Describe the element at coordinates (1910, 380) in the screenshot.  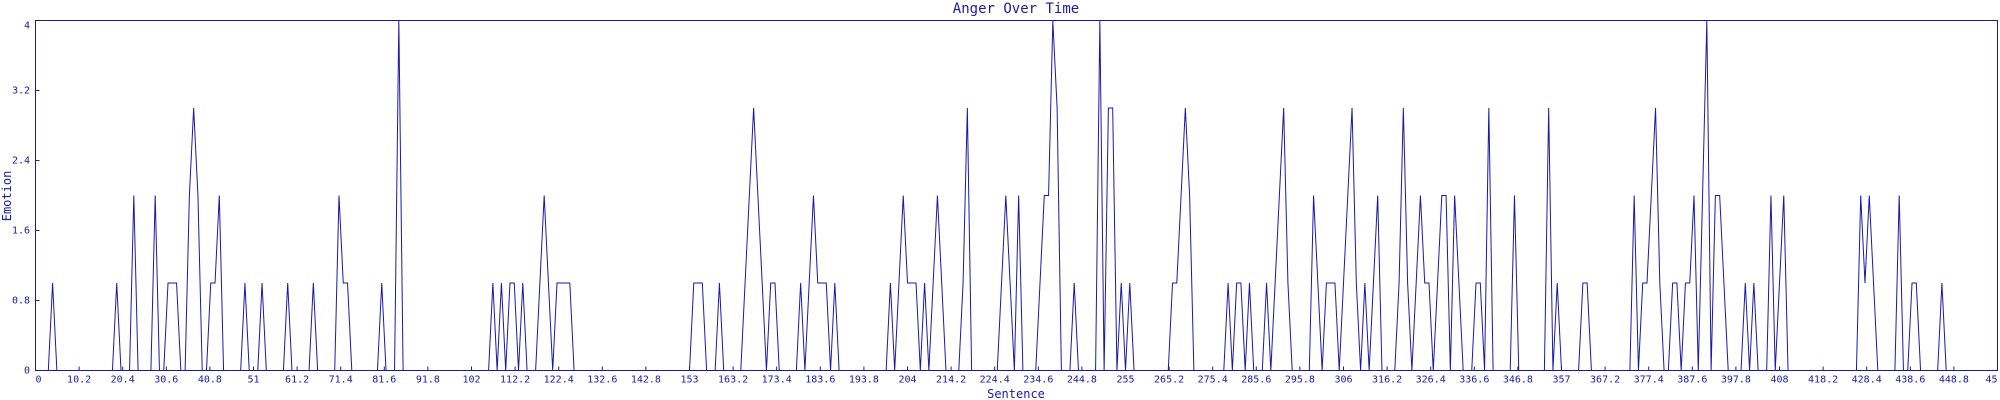
I see `x-tick-label: 438.6` at that location.